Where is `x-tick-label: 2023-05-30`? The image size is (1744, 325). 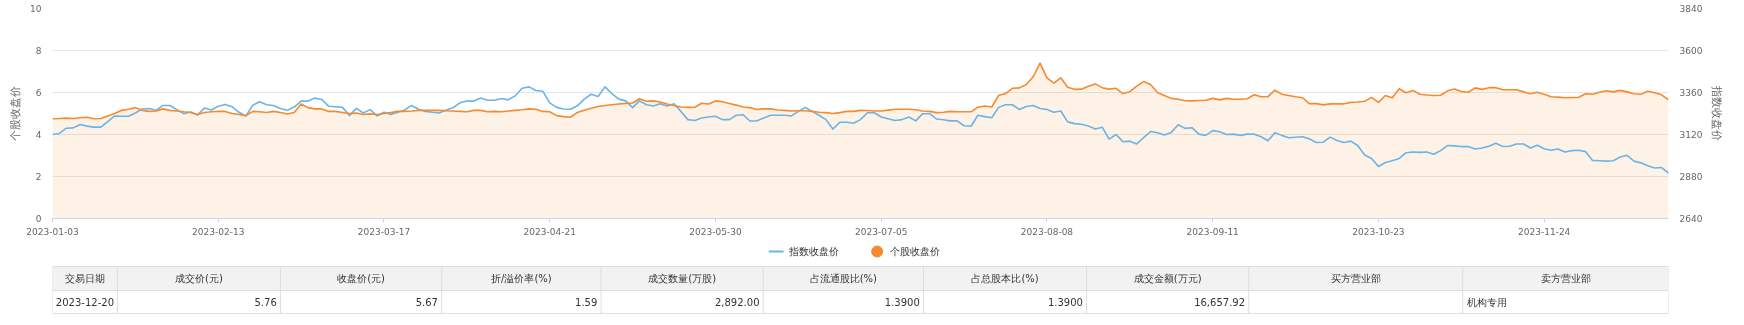
x-tick-label: 2023-05-30 is located at coordinates (715, 231).